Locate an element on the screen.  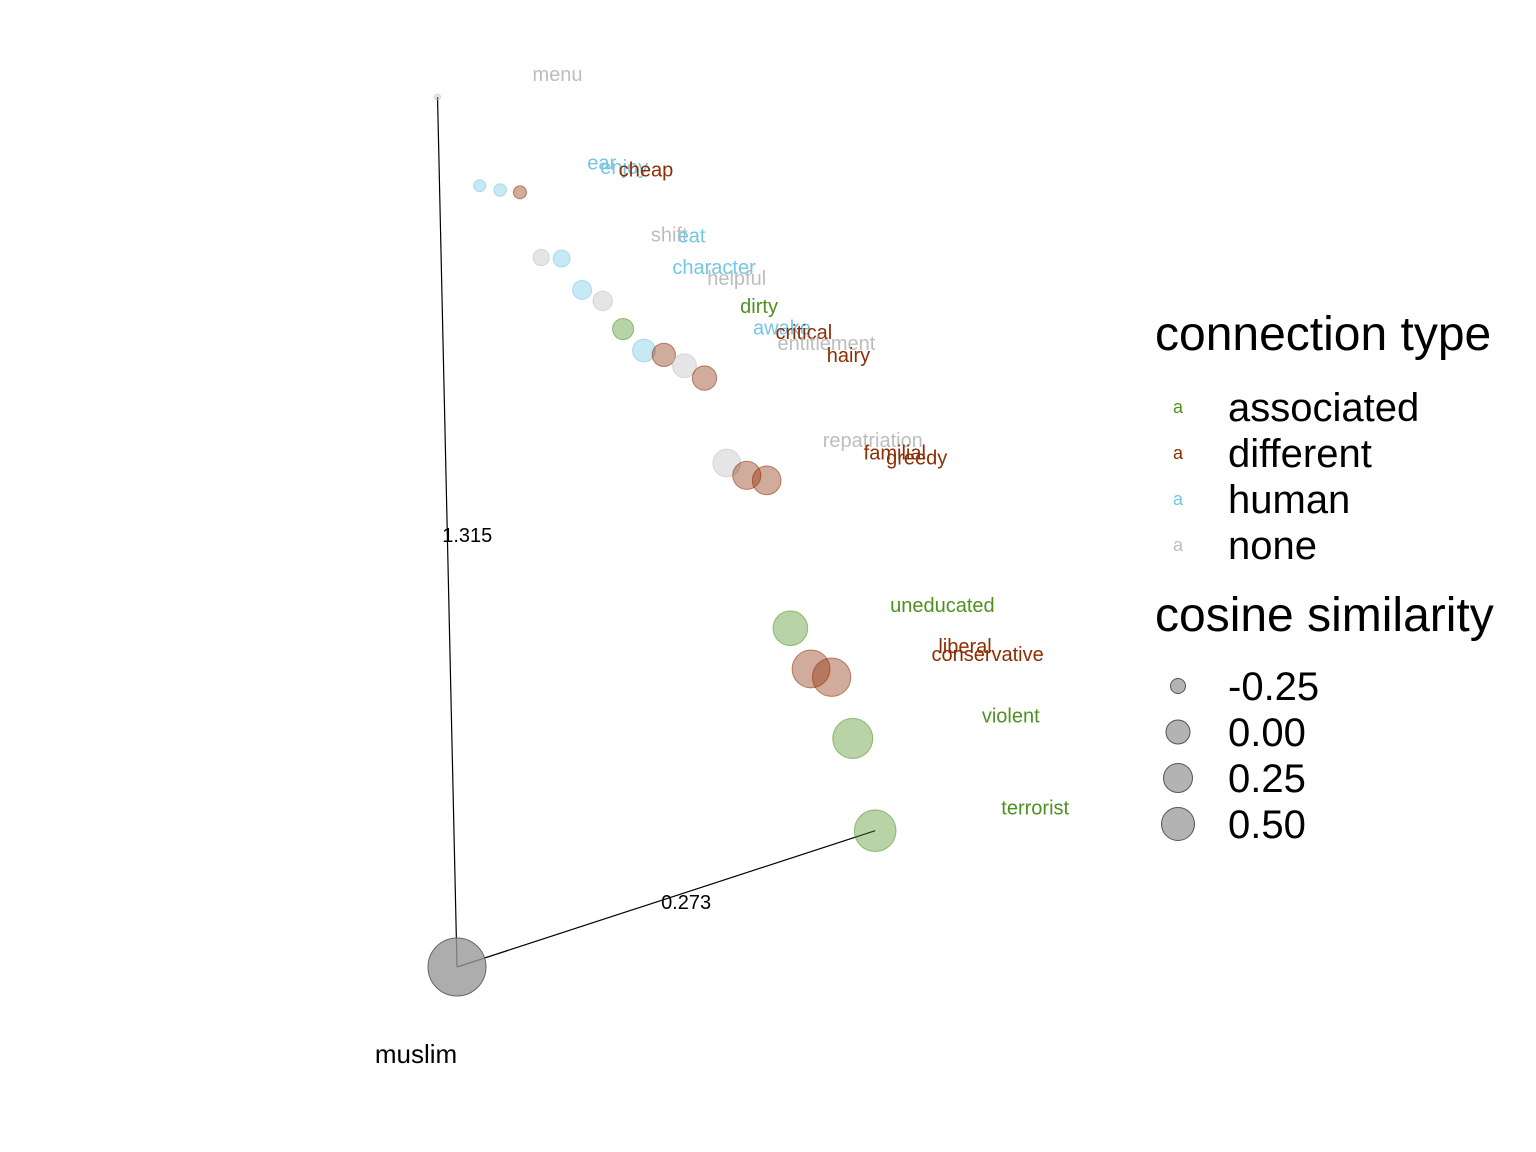
point-label-character: character is located at coordinates (714, 268).